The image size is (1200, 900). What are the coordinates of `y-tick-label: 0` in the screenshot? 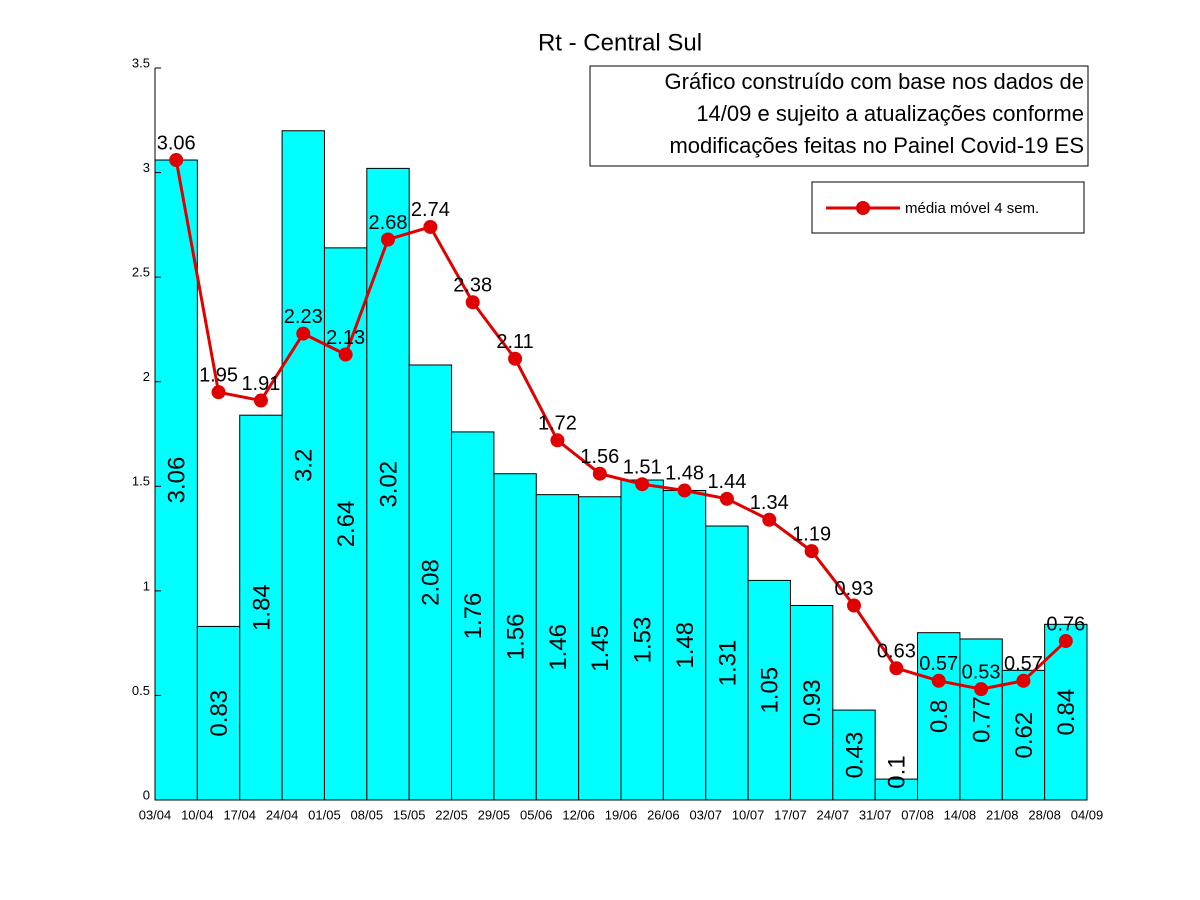 It's located at (146, 794).